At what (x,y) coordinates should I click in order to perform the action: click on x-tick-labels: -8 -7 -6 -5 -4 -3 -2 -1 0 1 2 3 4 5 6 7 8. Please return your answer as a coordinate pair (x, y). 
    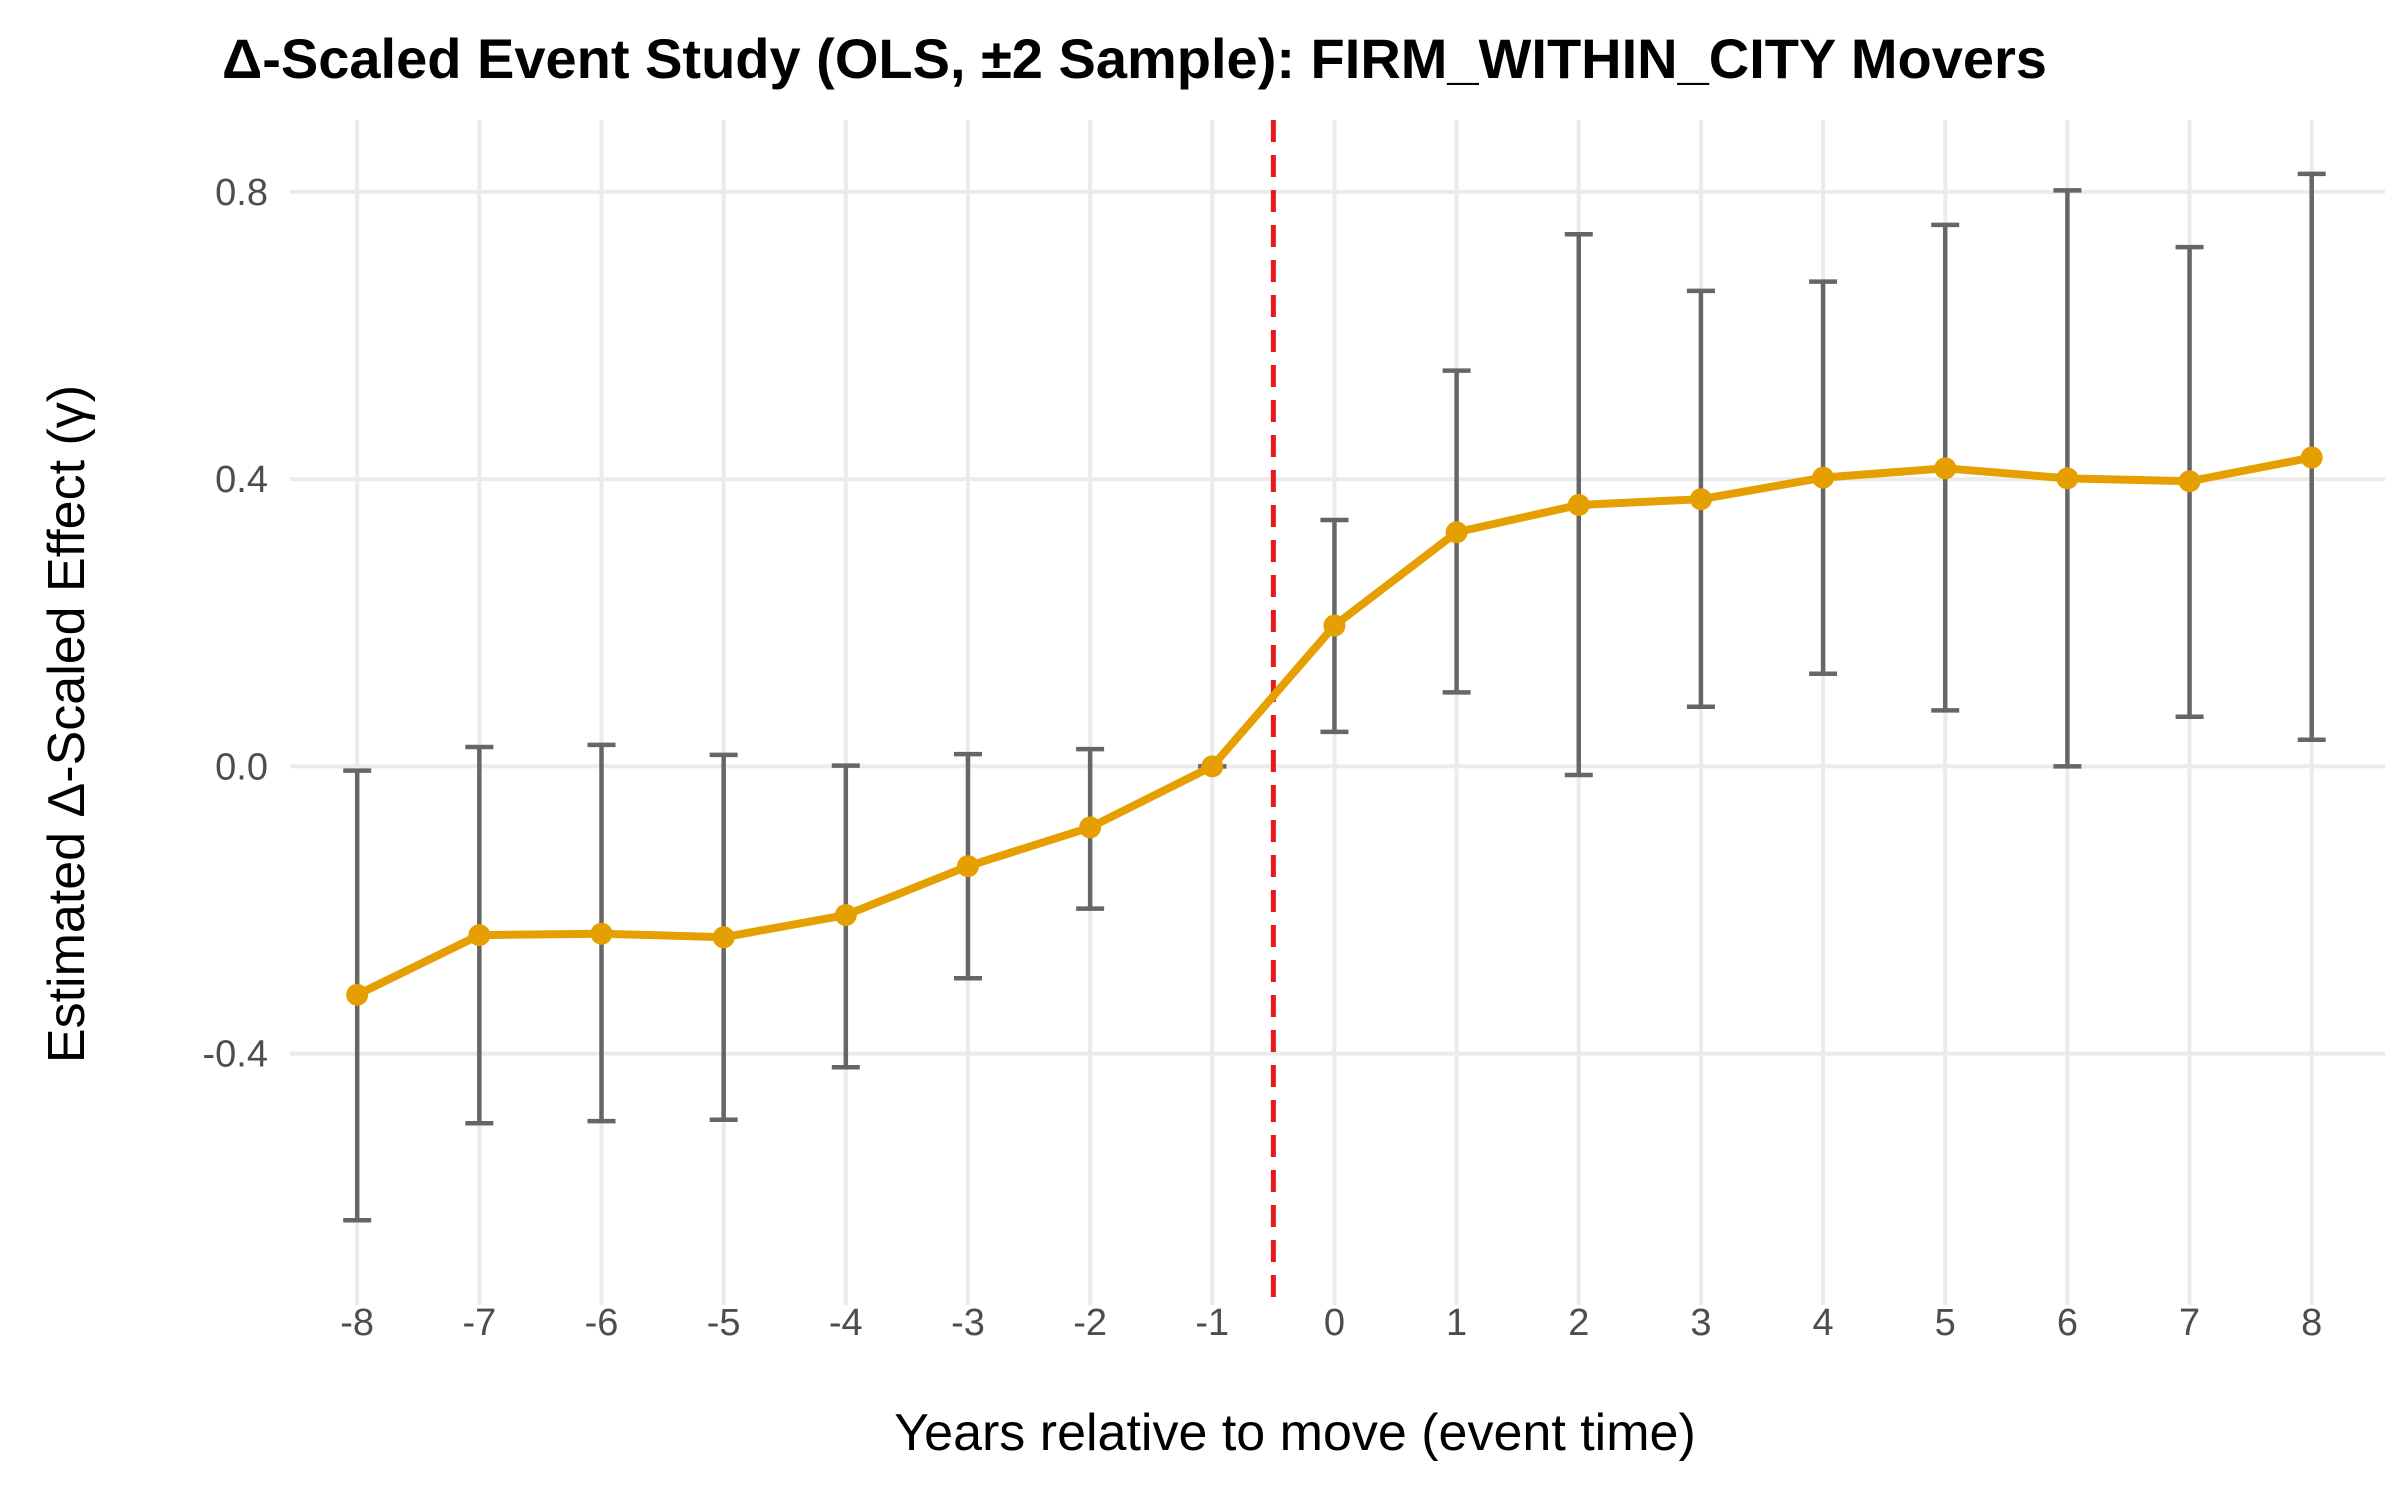
    Looking at the image, I should click on (1331, 1323).